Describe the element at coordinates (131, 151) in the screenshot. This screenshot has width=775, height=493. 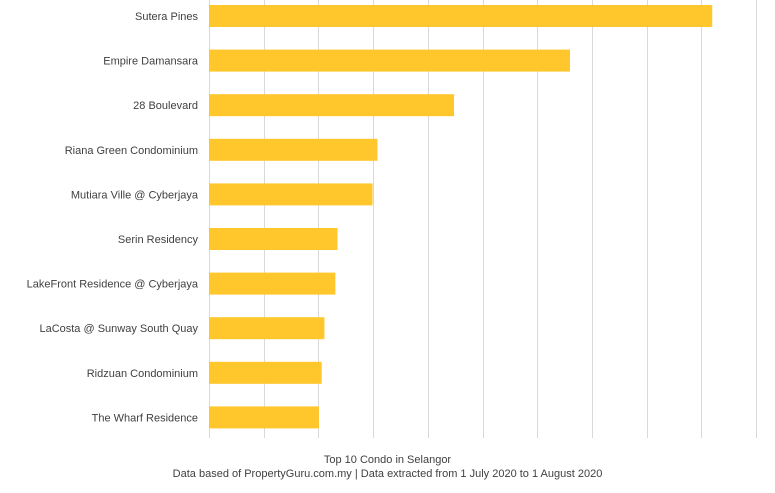
I see `category-label: Riana Green Condominium` at that location.